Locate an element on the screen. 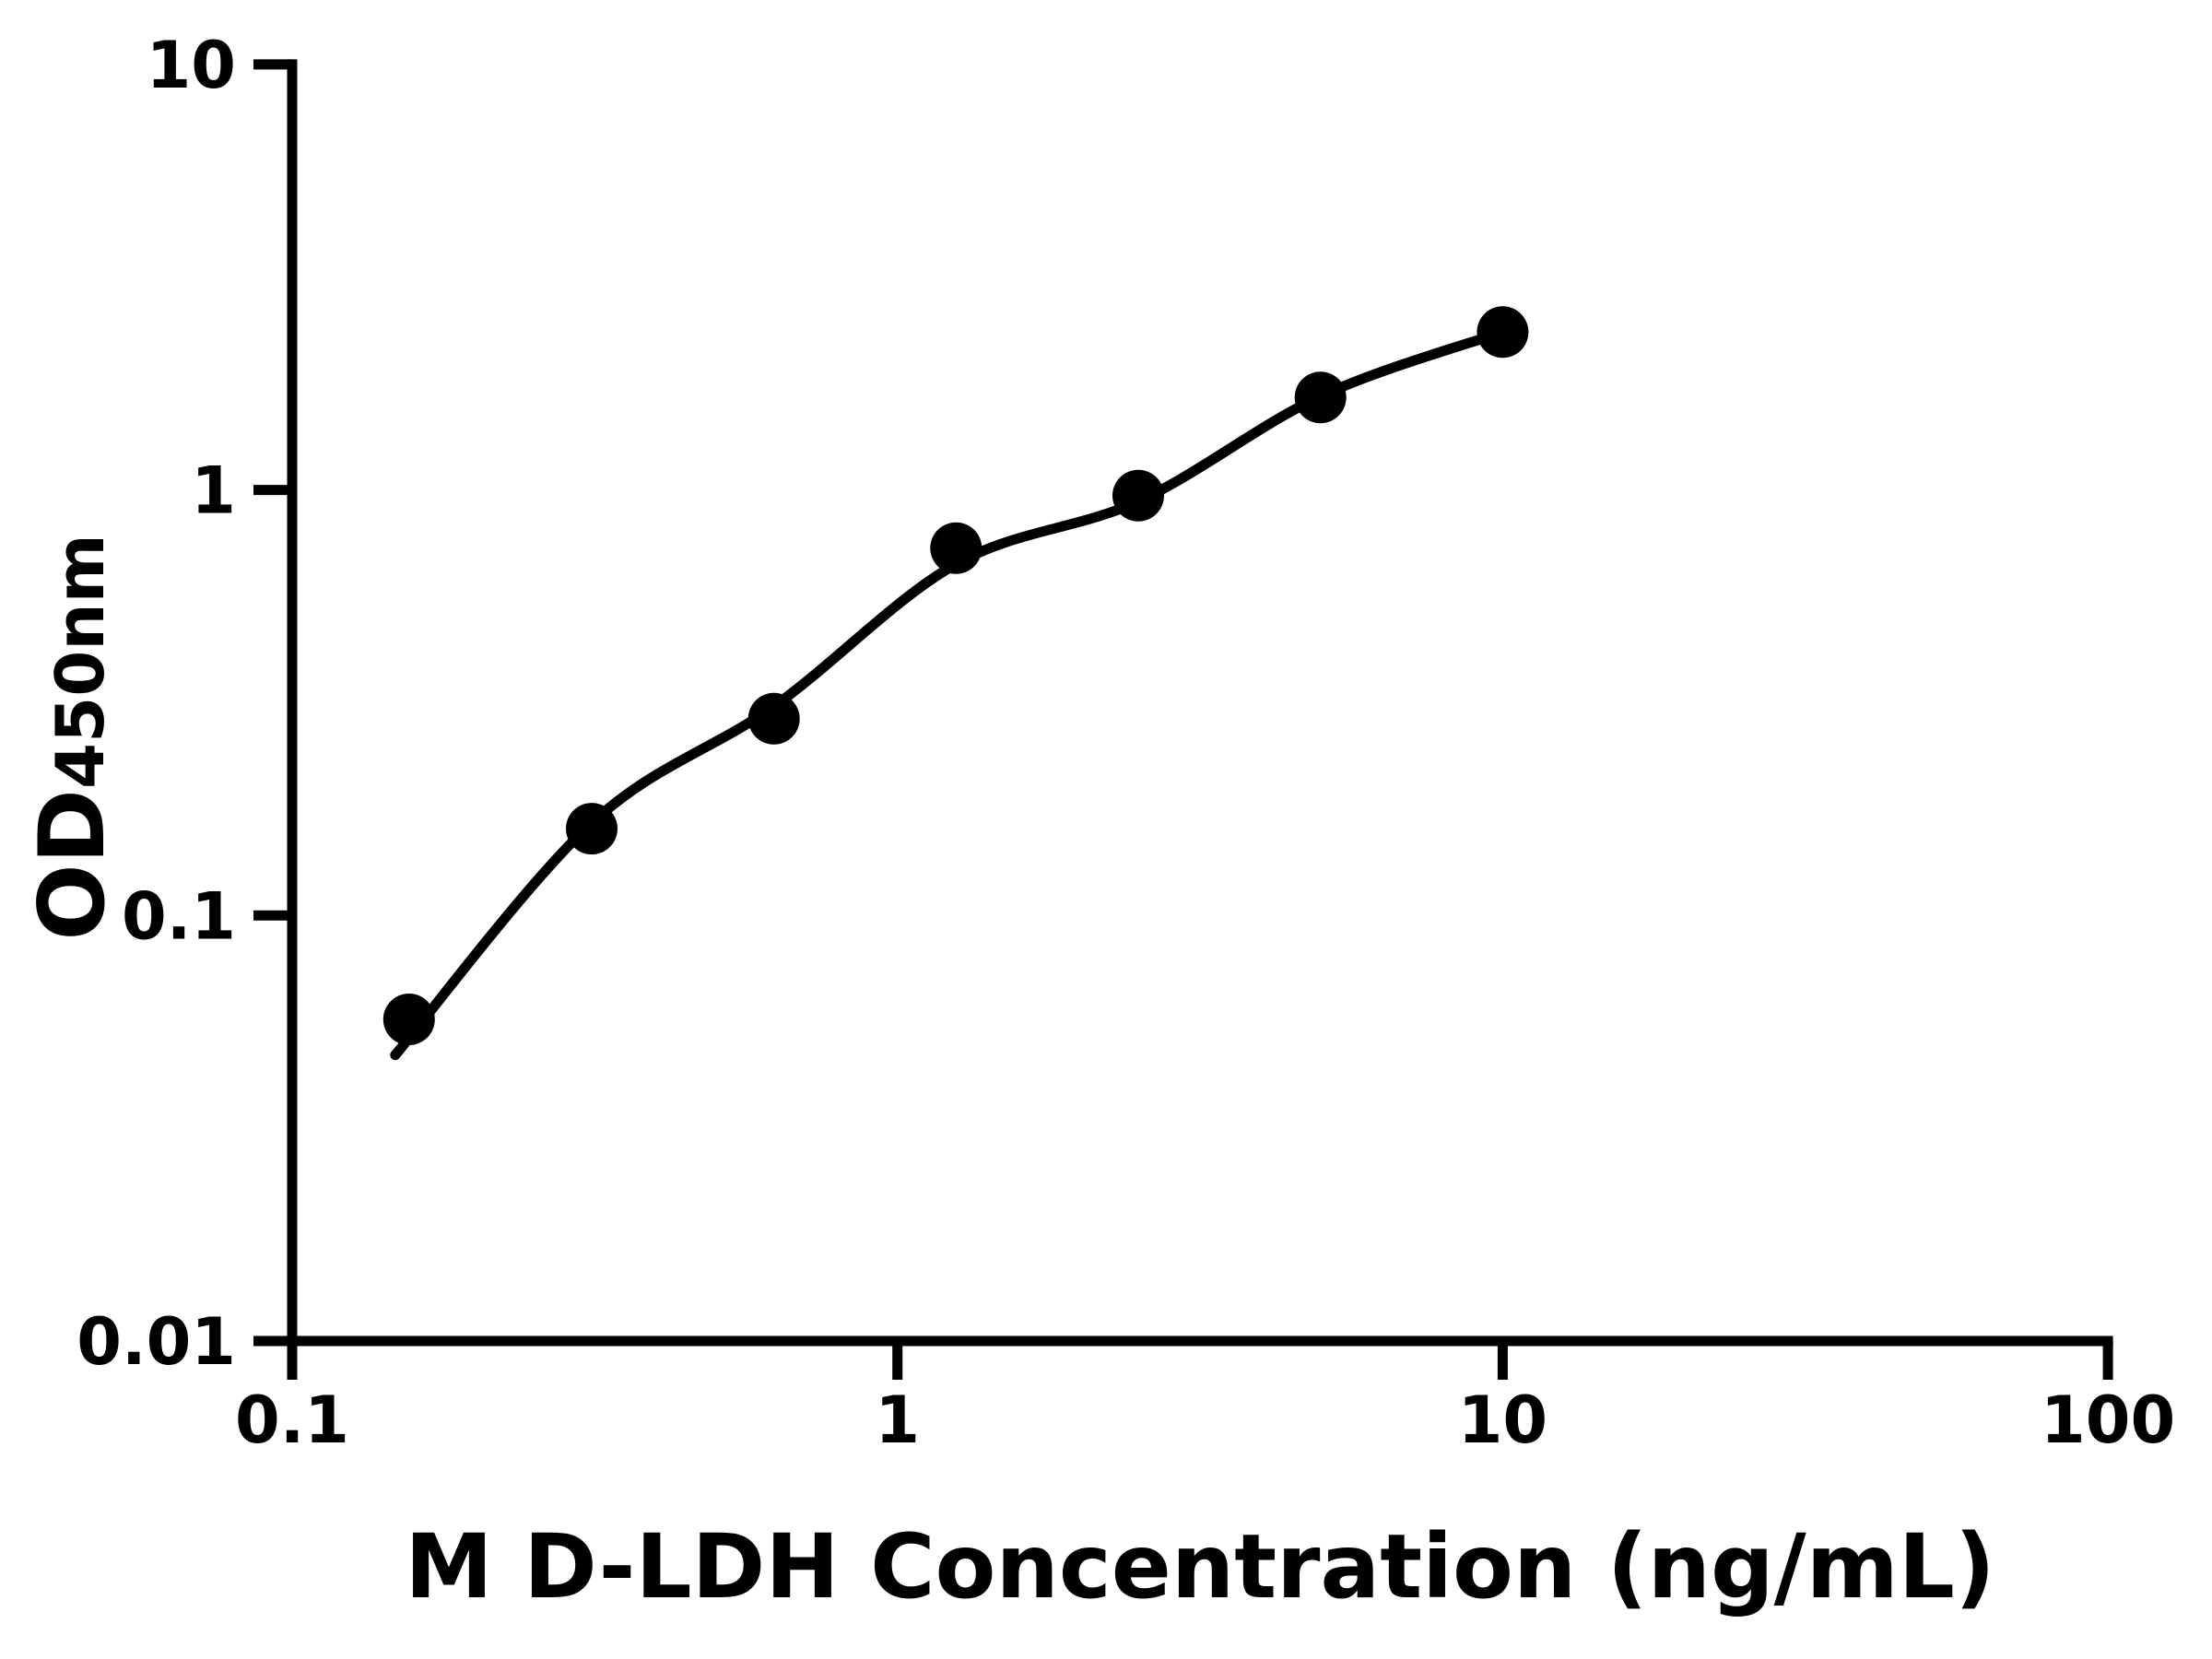 The width and height of the screenshot is (2212, 1659). y-axis-title: OD450nm is located at coordinates (72, 737).